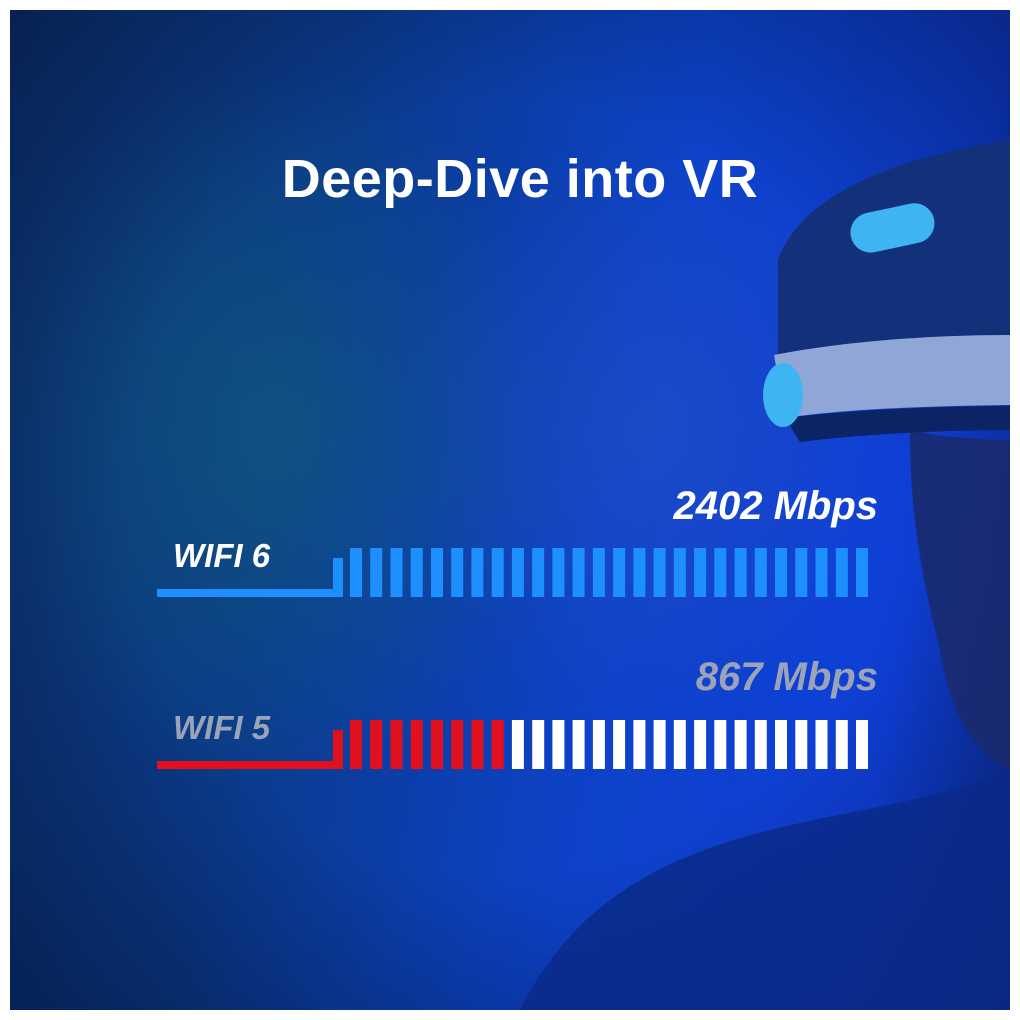 The height and width of the screenshot is (1020, 1020). I want to click on wifi5-label: WIFI 5, so click(222, 727).